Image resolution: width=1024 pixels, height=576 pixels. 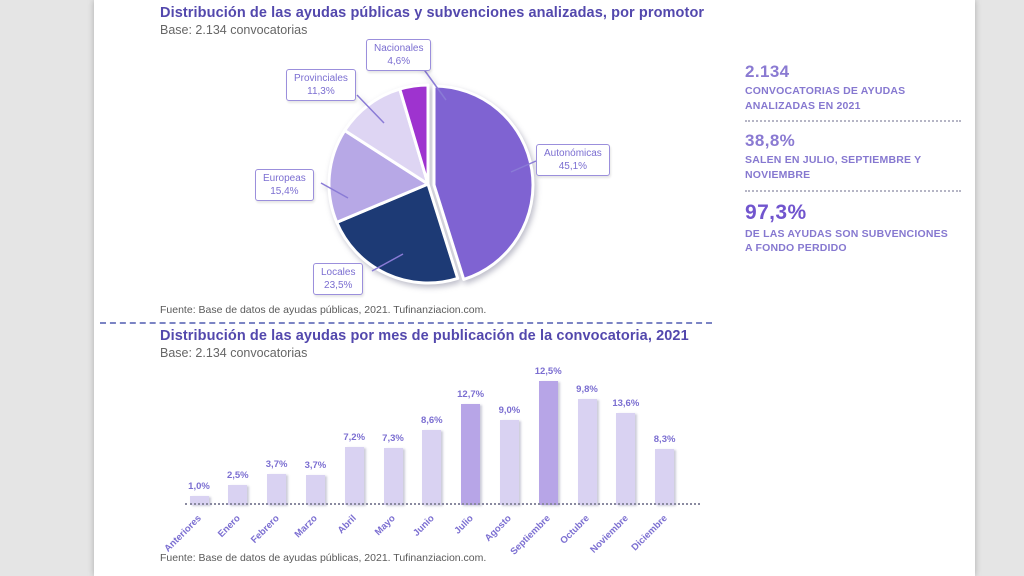 I want to click on bar-category-label: Marzo, so click(x=306, y=527).